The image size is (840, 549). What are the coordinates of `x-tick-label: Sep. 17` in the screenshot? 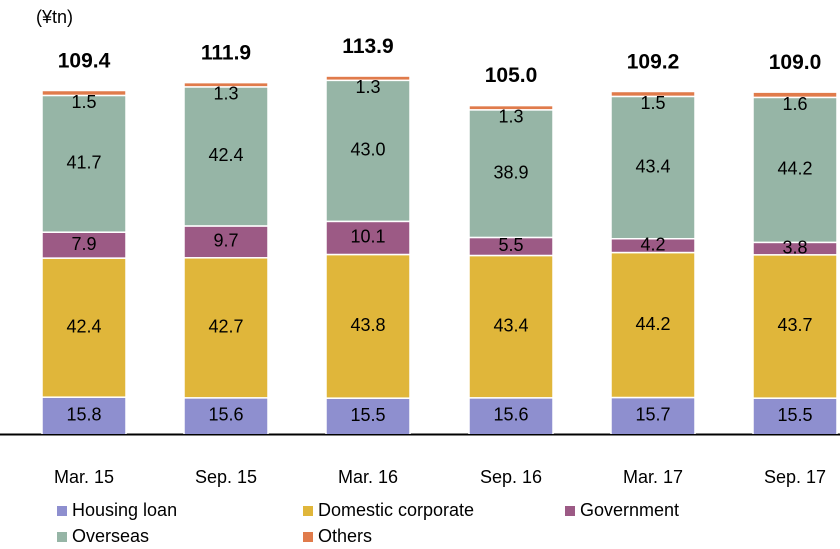 It's located at (795, 477).